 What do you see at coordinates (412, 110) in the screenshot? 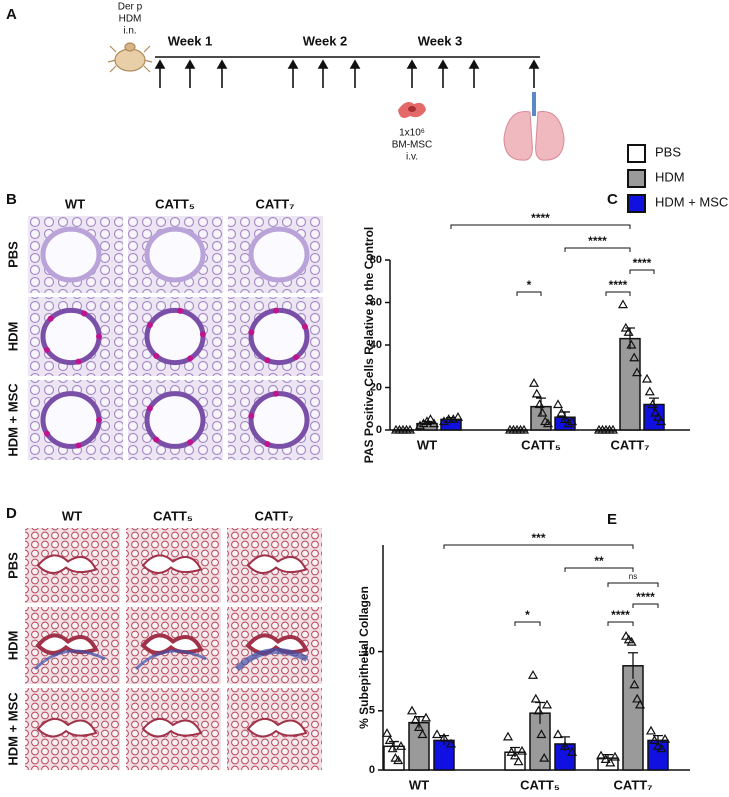
I see `cell-icon` at bounding box center [412, 110].